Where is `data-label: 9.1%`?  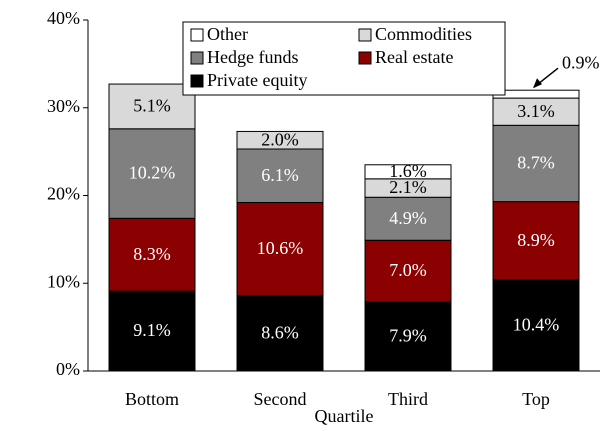
data-label: 9.1% is located at coordinates (152, 330).